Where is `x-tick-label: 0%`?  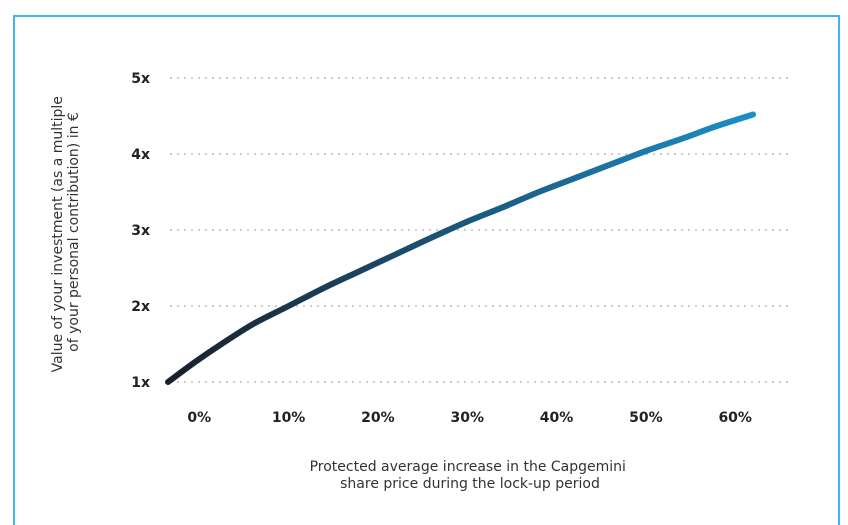 x-tick-label: 0% is located at coordinates (199, 418).